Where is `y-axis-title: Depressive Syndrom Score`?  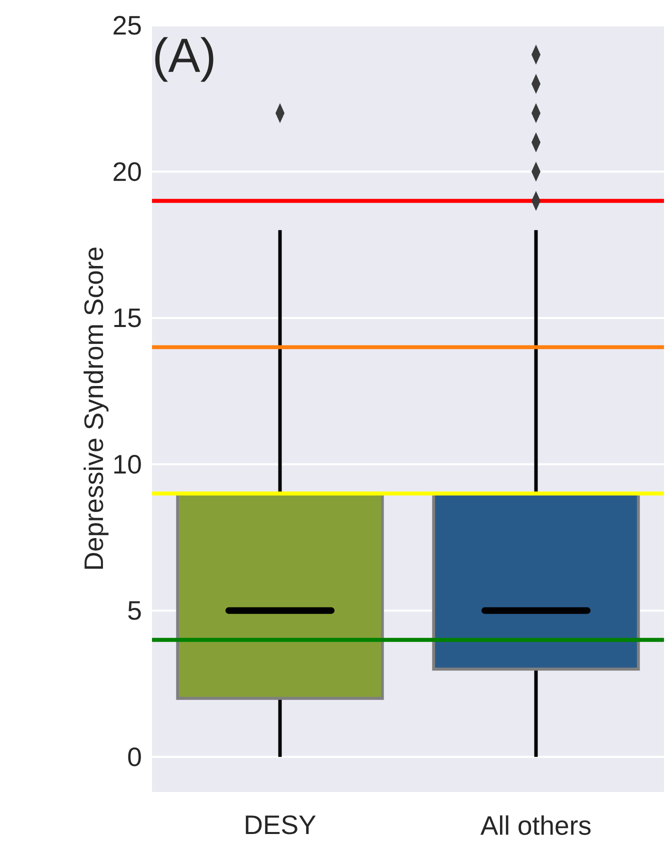
y-axis-title: Depressive Syndrom Score is located at coordinates (96, 408).